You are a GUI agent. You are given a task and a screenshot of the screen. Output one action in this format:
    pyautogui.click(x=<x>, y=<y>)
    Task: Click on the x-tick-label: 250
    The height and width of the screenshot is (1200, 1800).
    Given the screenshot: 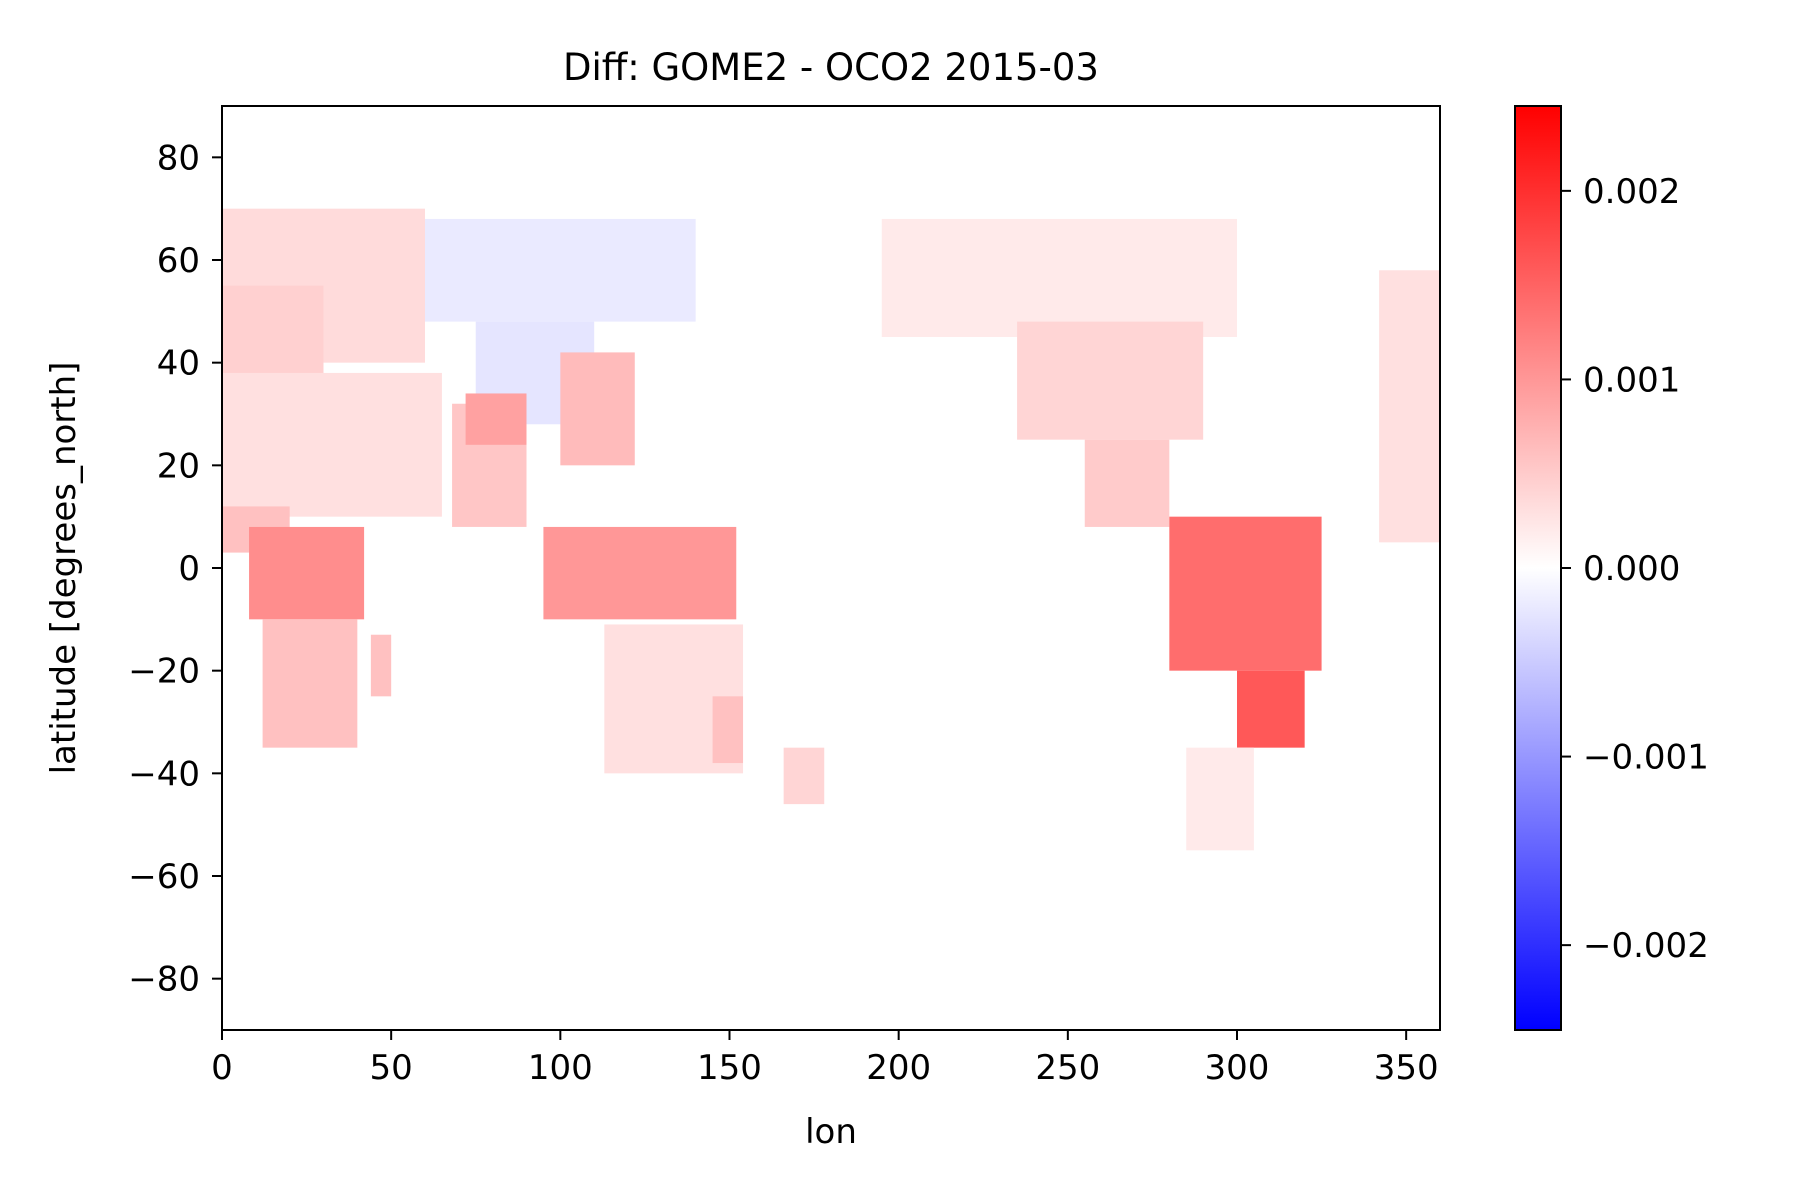 What is the action you would take?
    pyautogui.click(x=1067, y=1068)
    